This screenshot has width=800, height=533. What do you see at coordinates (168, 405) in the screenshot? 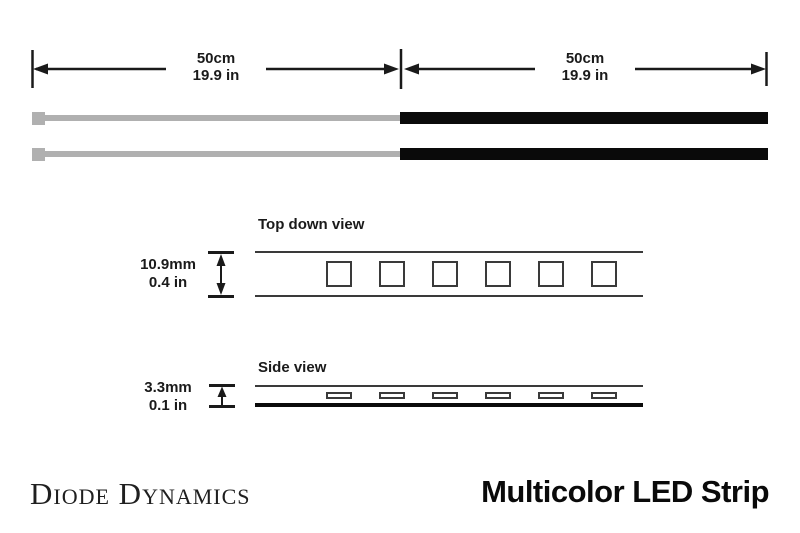
I see `height-imperial: 0.1 in` at bounding box center [168, 405].